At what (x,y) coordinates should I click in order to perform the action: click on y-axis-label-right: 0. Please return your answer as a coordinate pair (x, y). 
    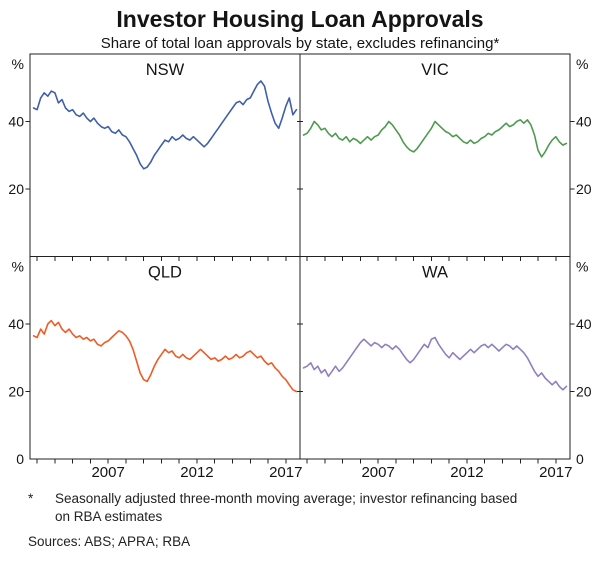
    Looking at the image, I should click on (580, 459).